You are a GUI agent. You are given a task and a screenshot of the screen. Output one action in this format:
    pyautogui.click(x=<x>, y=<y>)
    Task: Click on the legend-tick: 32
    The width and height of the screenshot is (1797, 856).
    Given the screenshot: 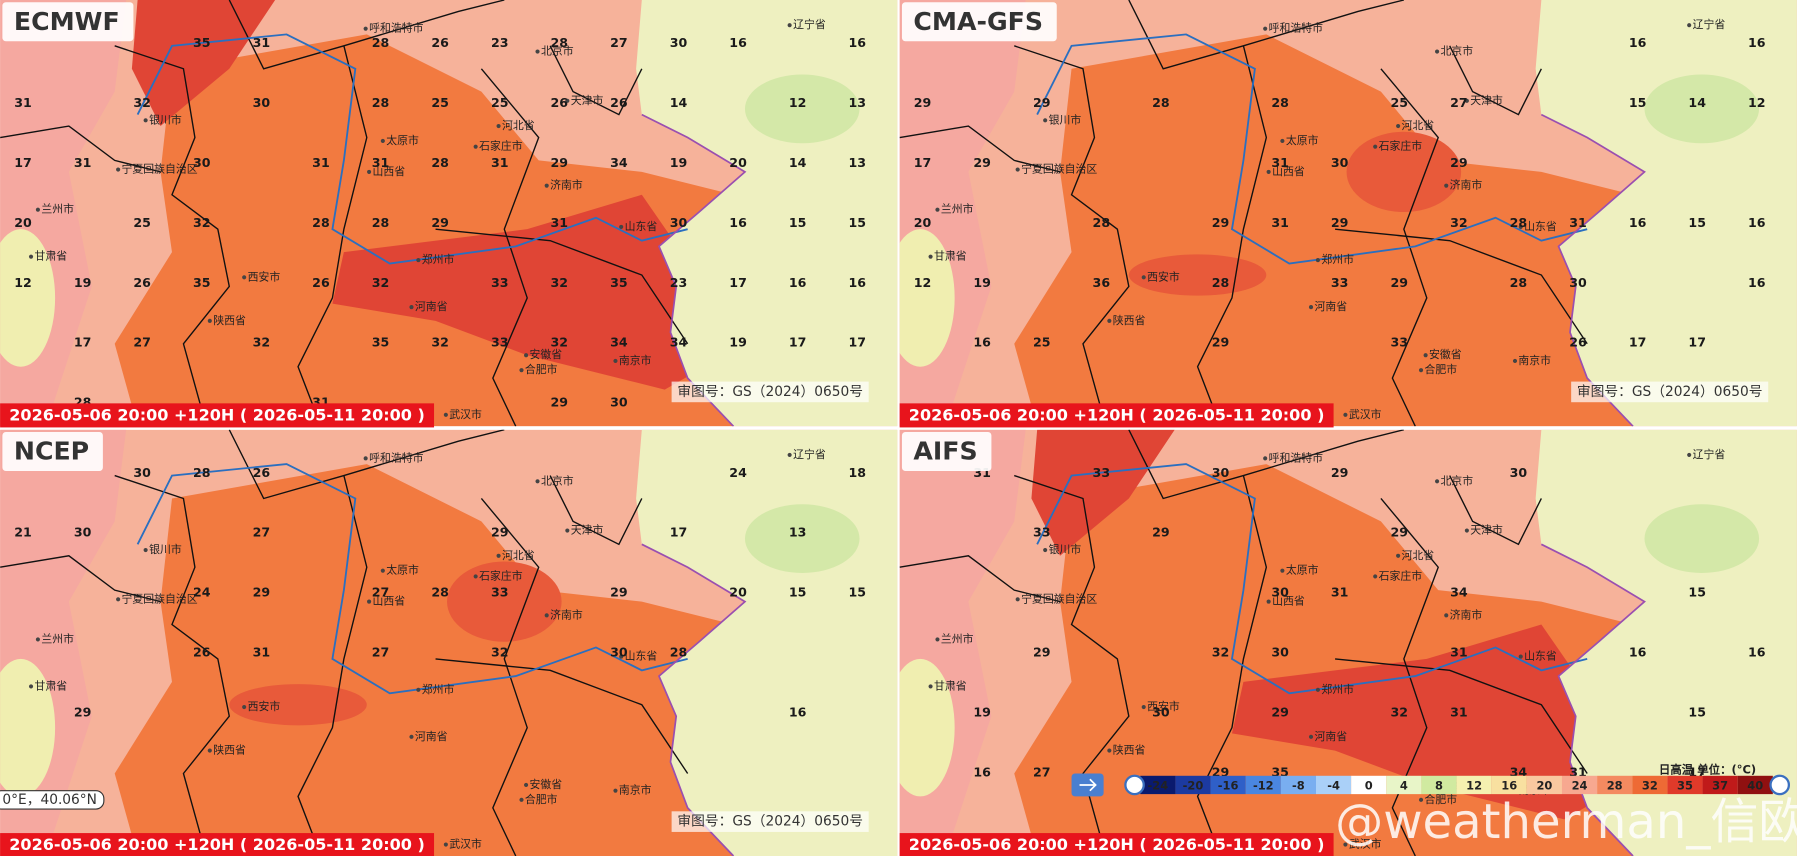 What is the action you would take?
    pyautogui.click(x=1650, y=786)
    